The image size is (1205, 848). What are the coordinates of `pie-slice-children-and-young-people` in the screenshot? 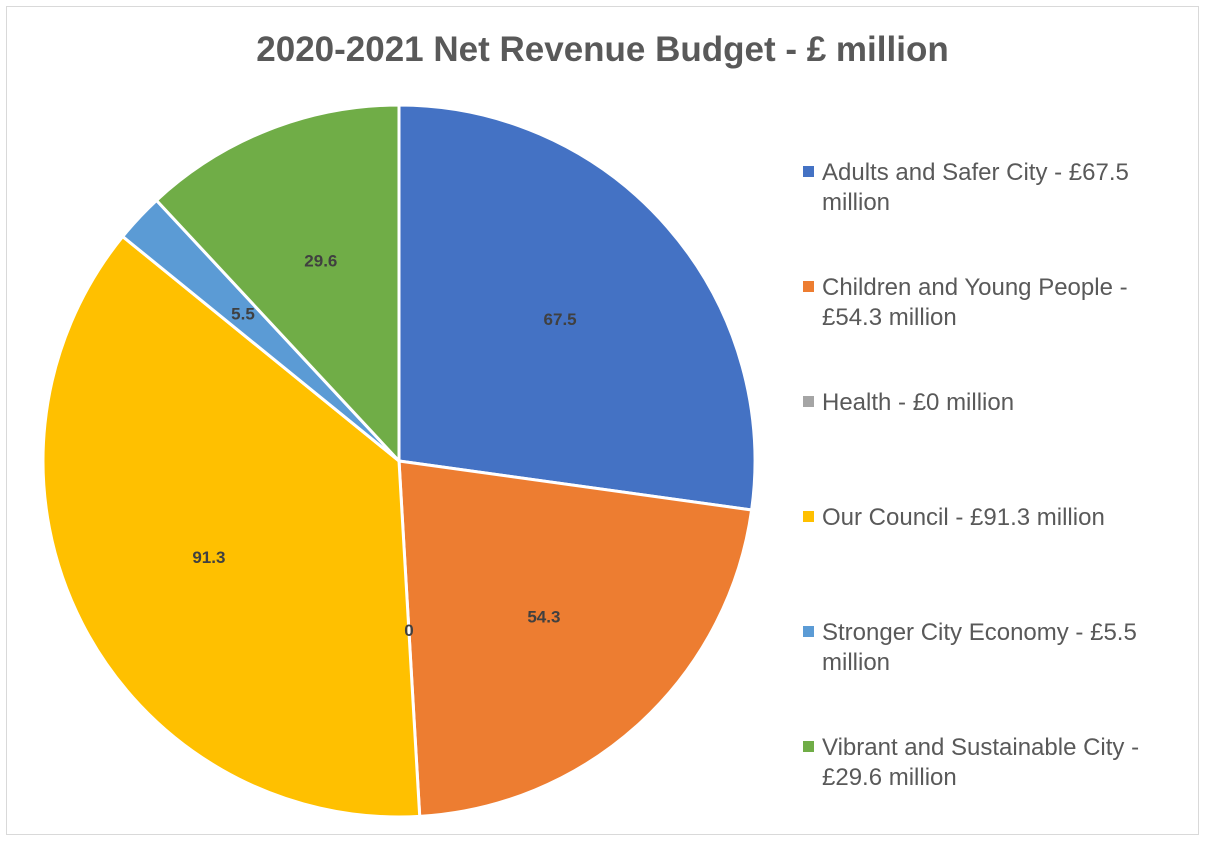 It's located at (575, 638).